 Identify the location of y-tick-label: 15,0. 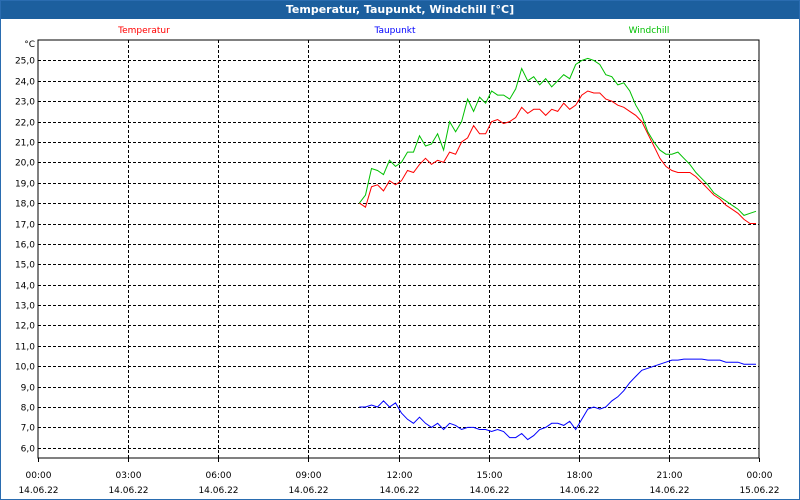
(25, 266).